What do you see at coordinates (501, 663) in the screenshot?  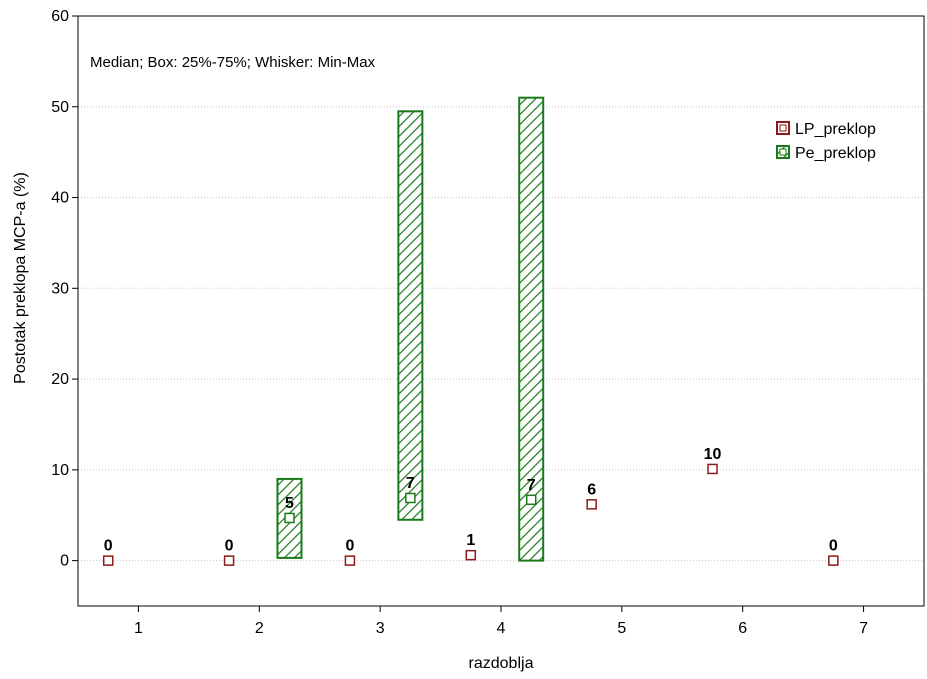 I see `x-axis-title: razdoblja` at bounding box center [501, 663].